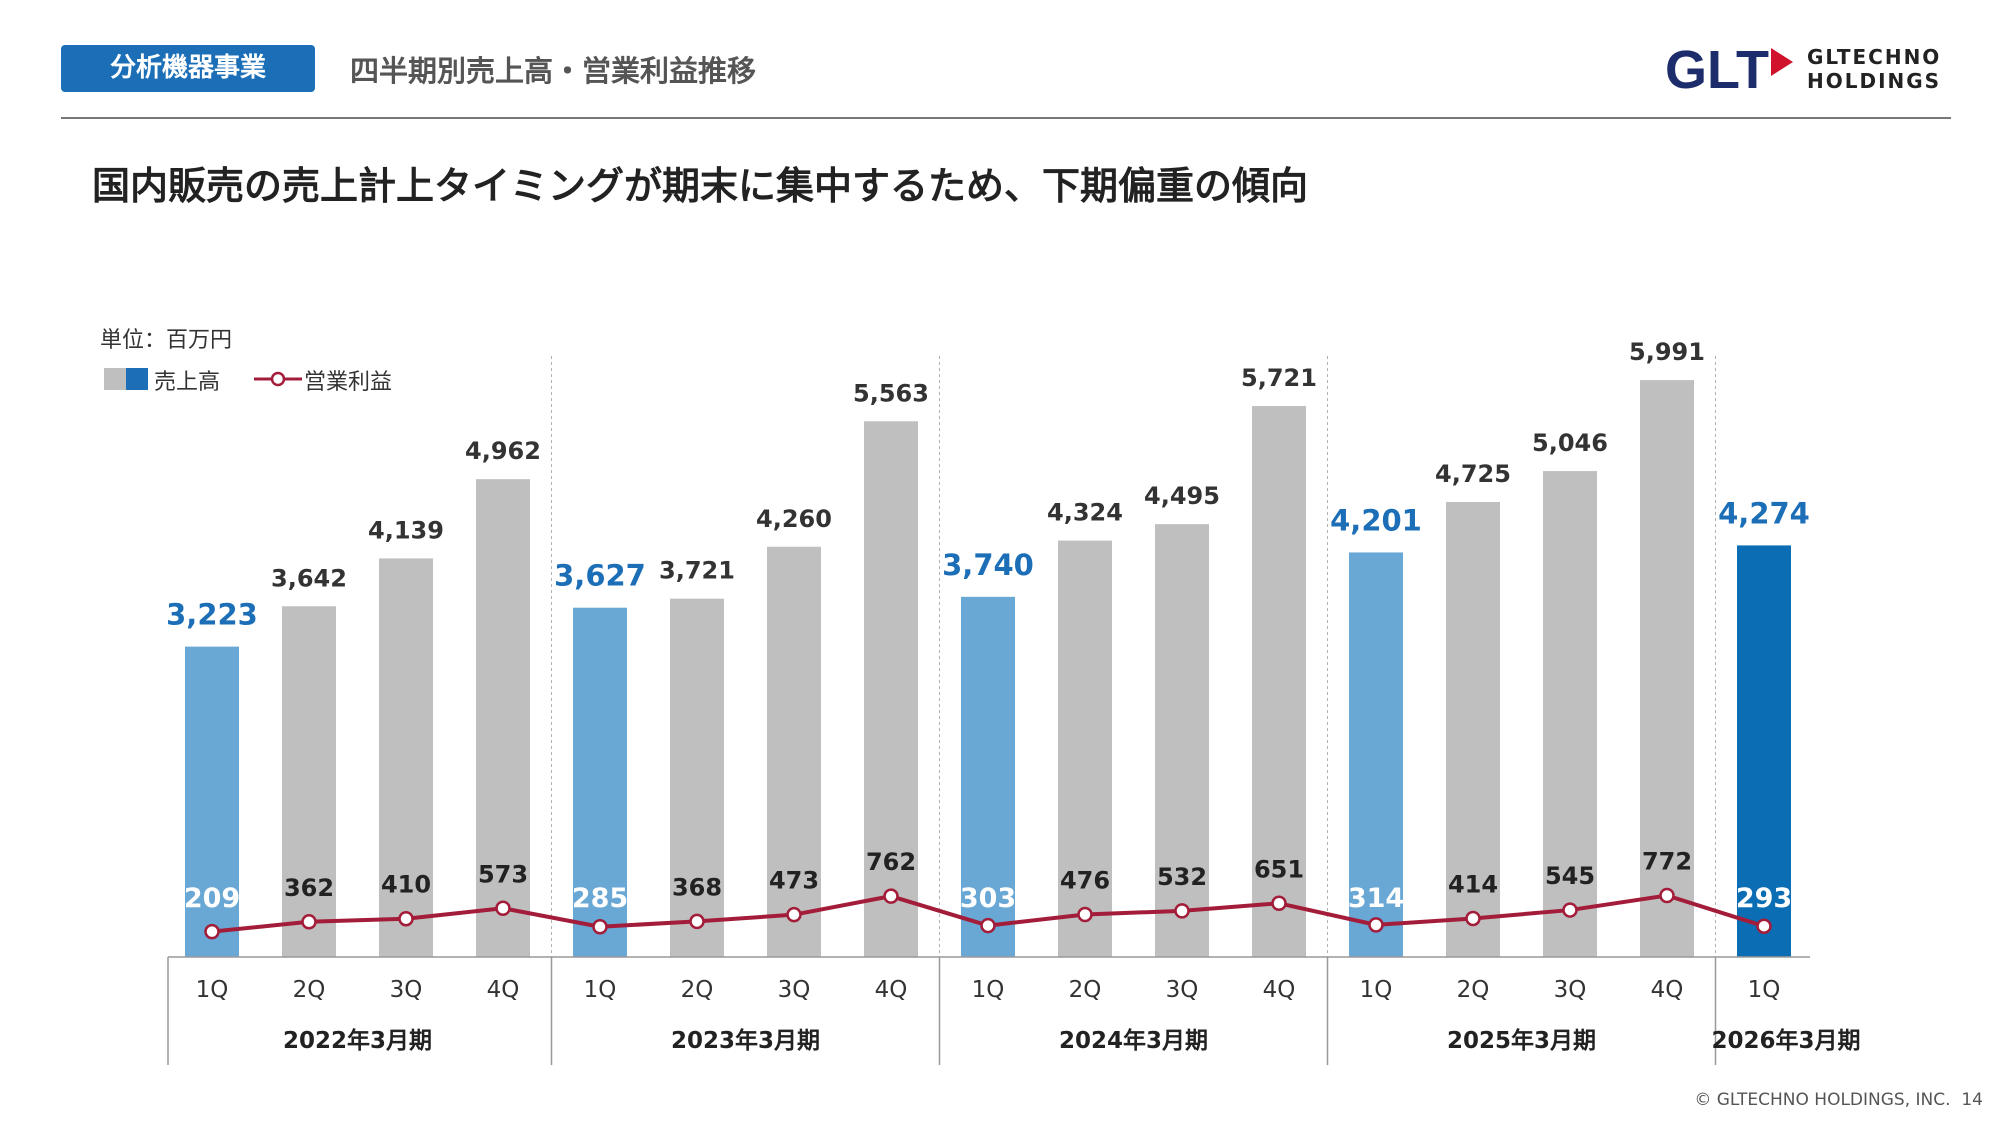  What do you see at coordinates (1521, 1040) in the screenshot?
I see `fiscal-year-label: 2025年3月期` at bounding box center [1521, 1040].